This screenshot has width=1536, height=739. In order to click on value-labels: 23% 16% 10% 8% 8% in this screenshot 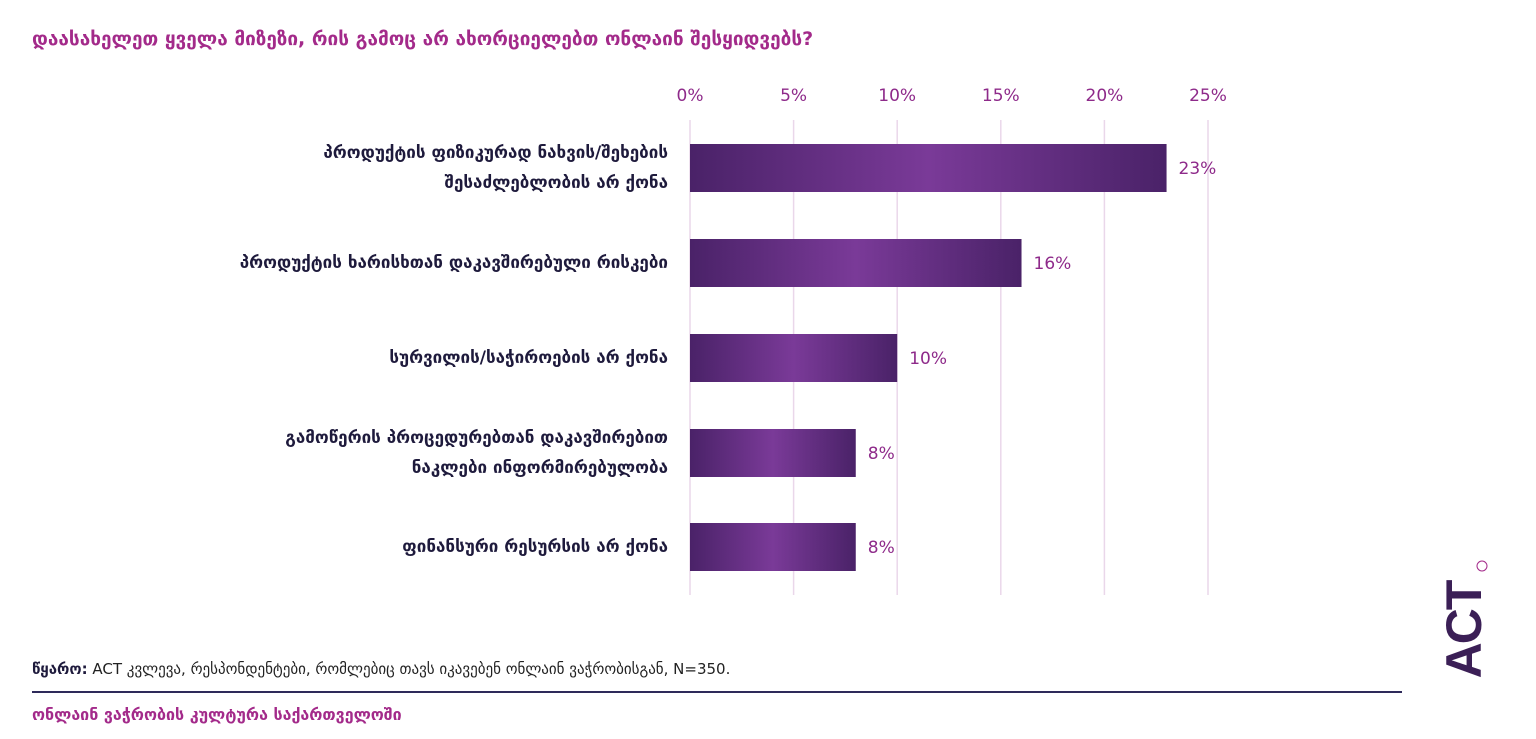, I will do `click(1042, 358)`.